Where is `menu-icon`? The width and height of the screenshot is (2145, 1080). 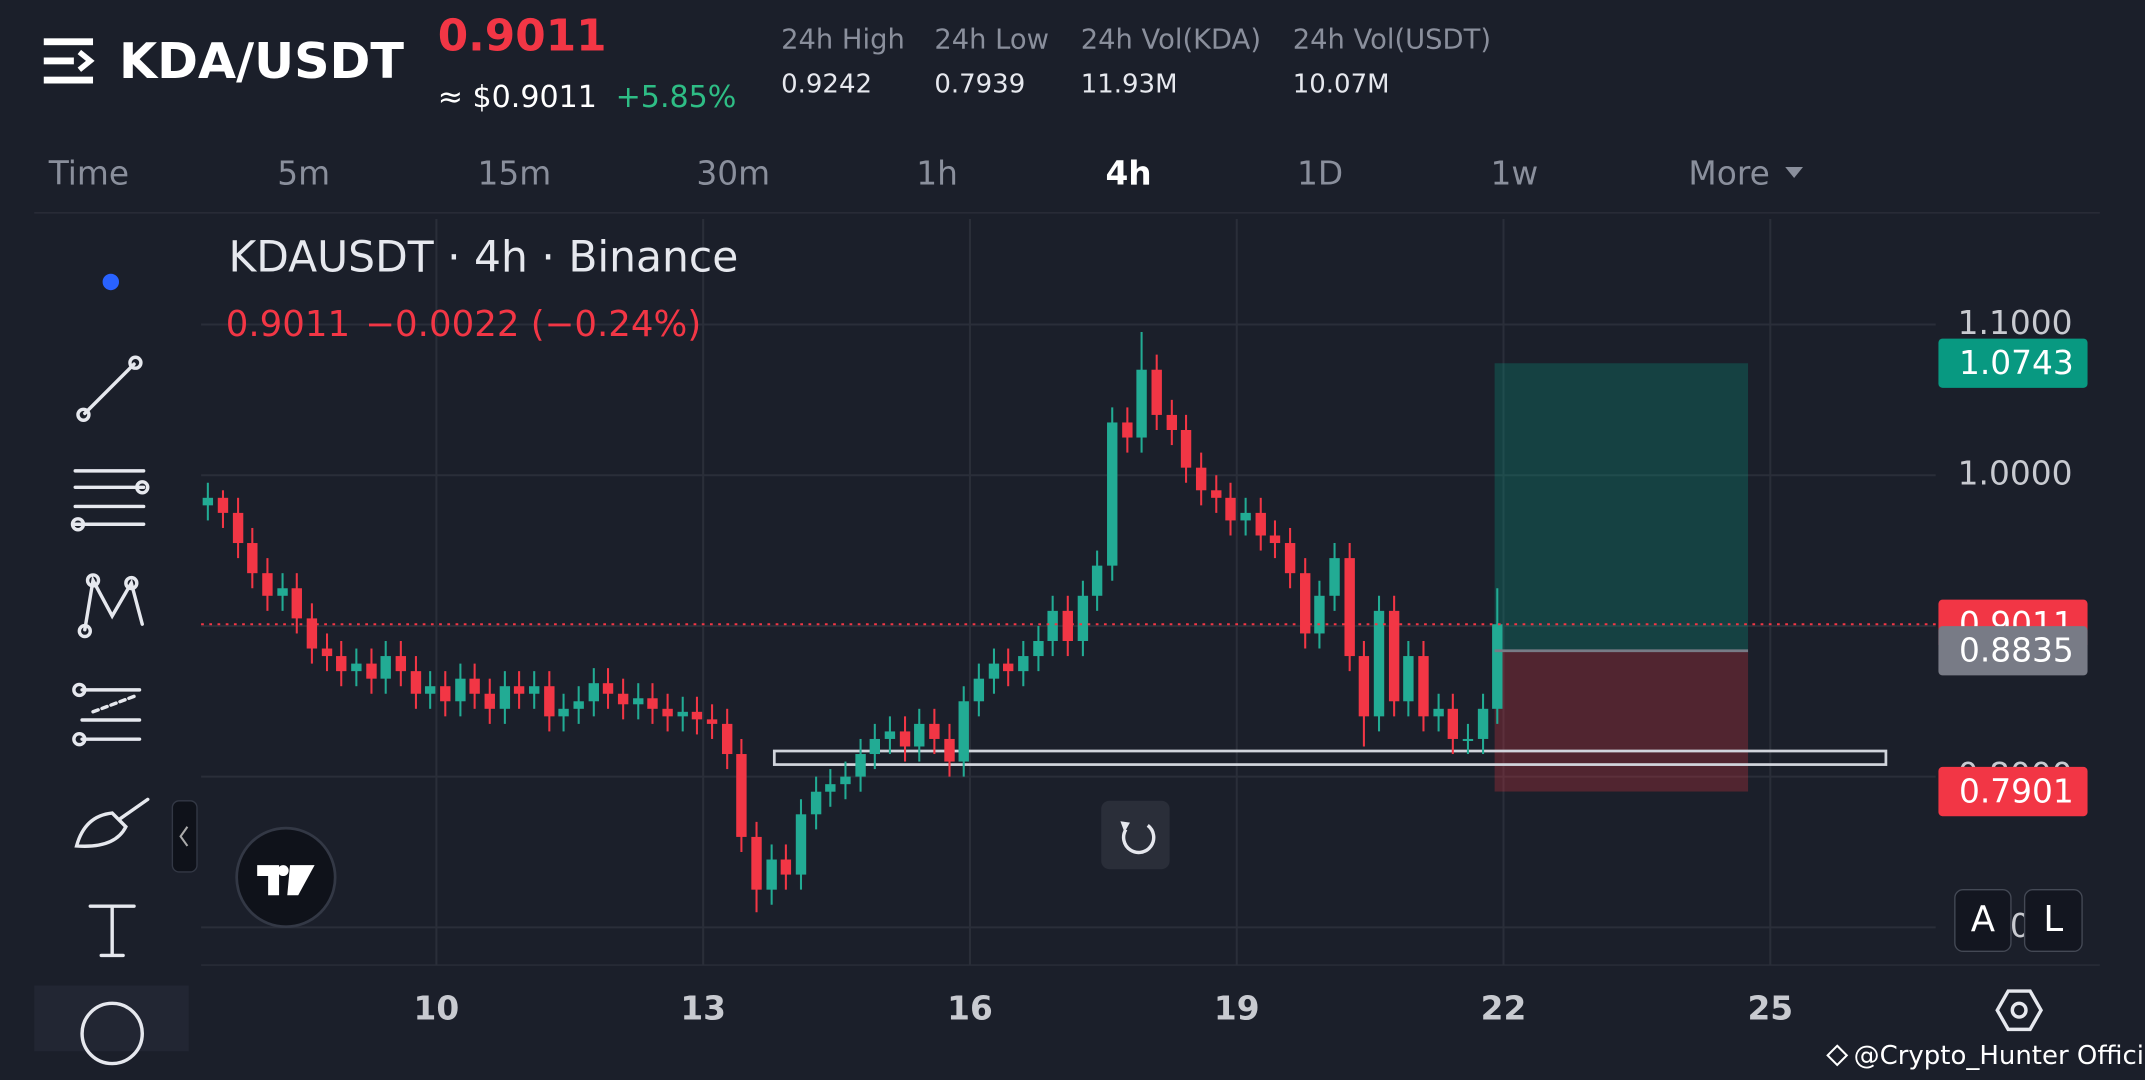
menu-icon is located at coordinates (69, 61).